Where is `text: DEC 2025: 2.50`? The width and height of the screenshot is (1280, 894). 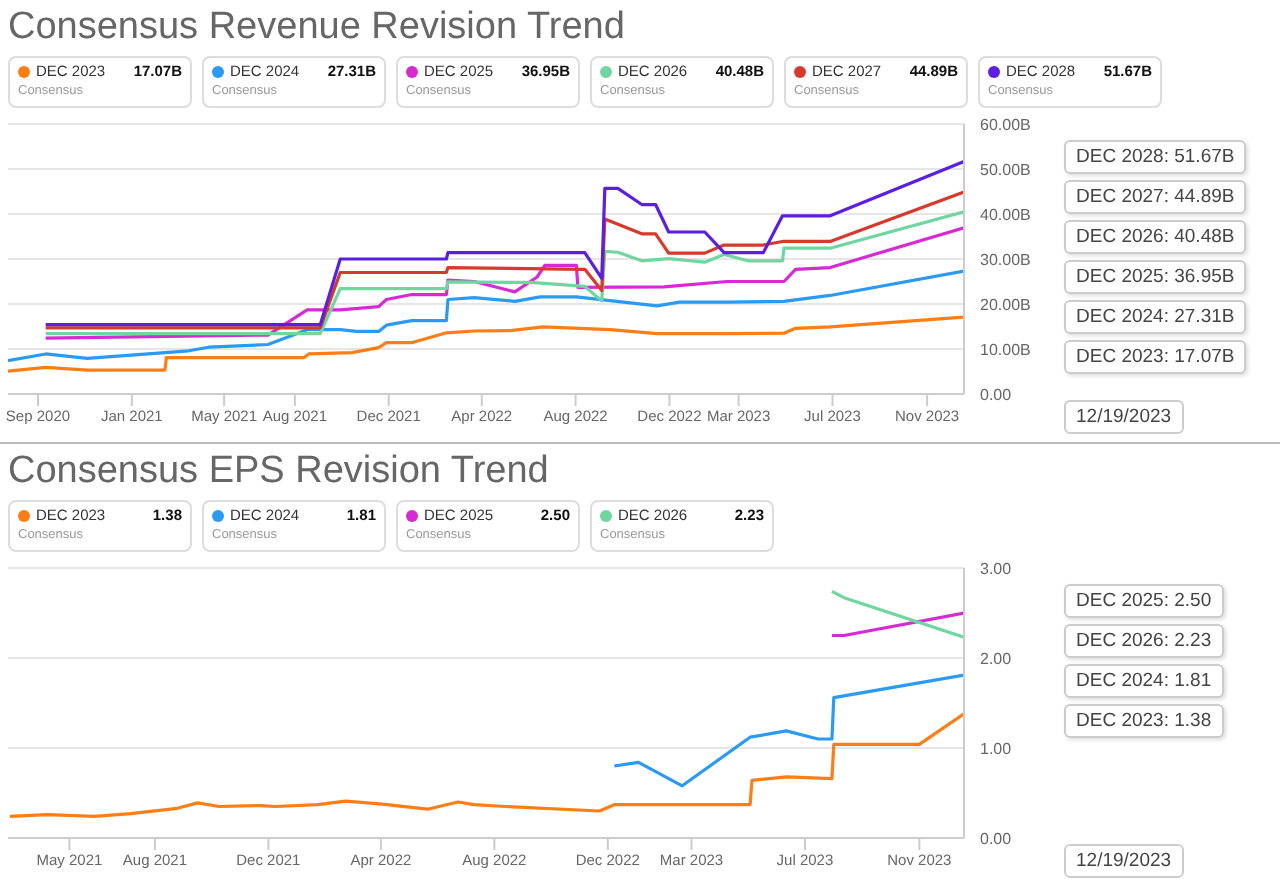
text: DEC 2025: 2.50 is located at coordinates (1144, 601).